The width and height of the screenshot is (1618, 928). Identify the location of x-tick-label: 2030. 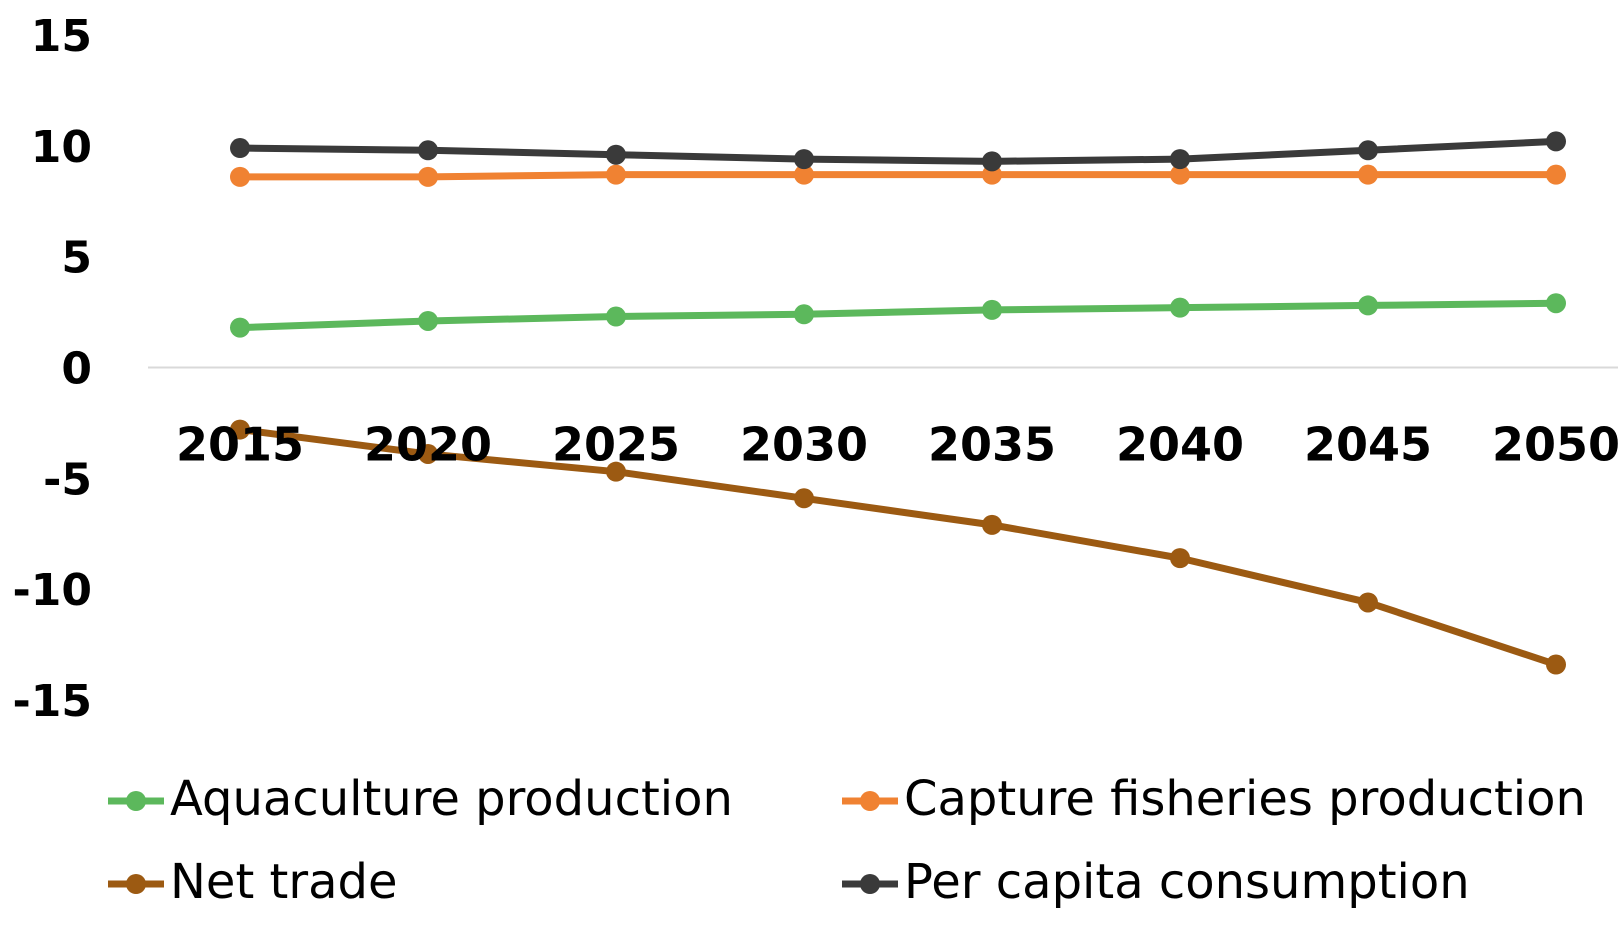
(804, 445).